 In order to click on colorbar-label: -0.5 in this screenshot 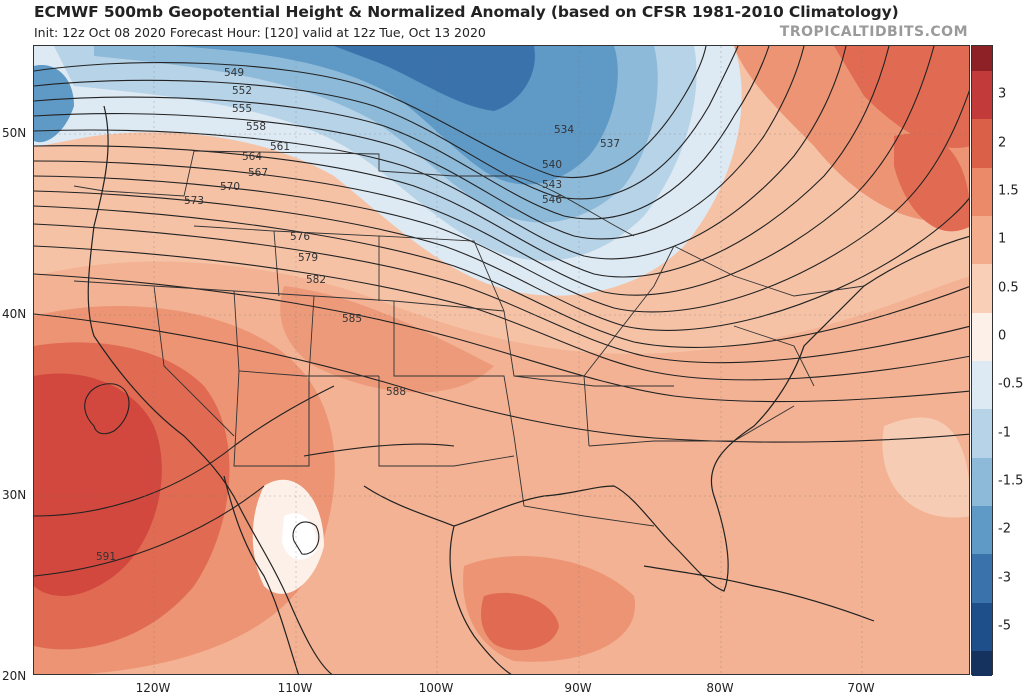, I will do `click(1011, 384)`.